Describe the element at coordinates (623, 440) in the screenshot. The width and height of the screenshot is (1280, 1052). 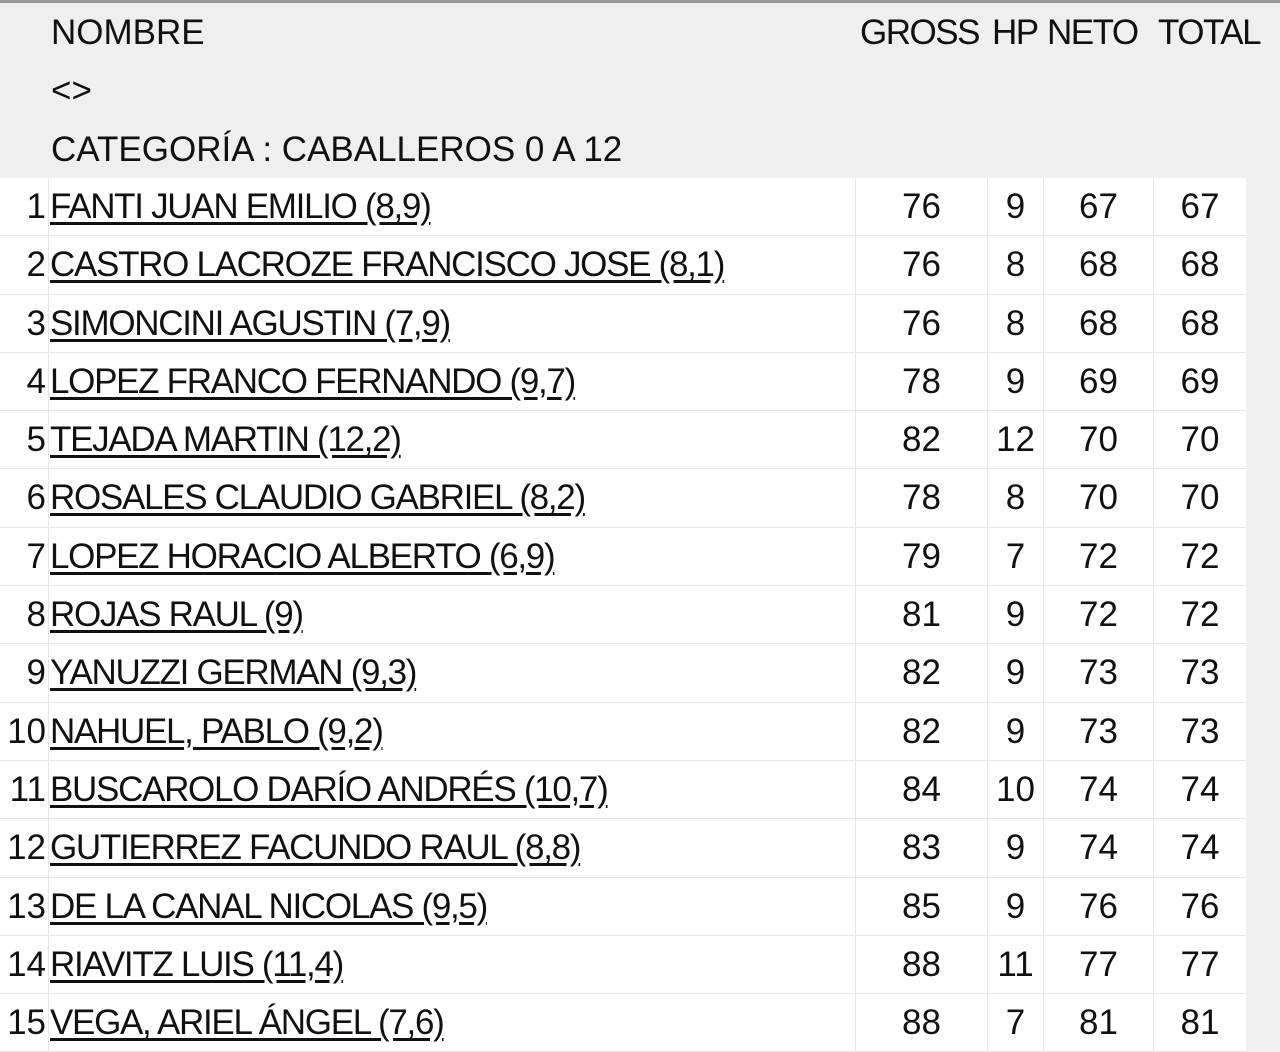
I see `table-row: 5 TEJADA MARTIN (12,2) 82 12 70 70` at that location.